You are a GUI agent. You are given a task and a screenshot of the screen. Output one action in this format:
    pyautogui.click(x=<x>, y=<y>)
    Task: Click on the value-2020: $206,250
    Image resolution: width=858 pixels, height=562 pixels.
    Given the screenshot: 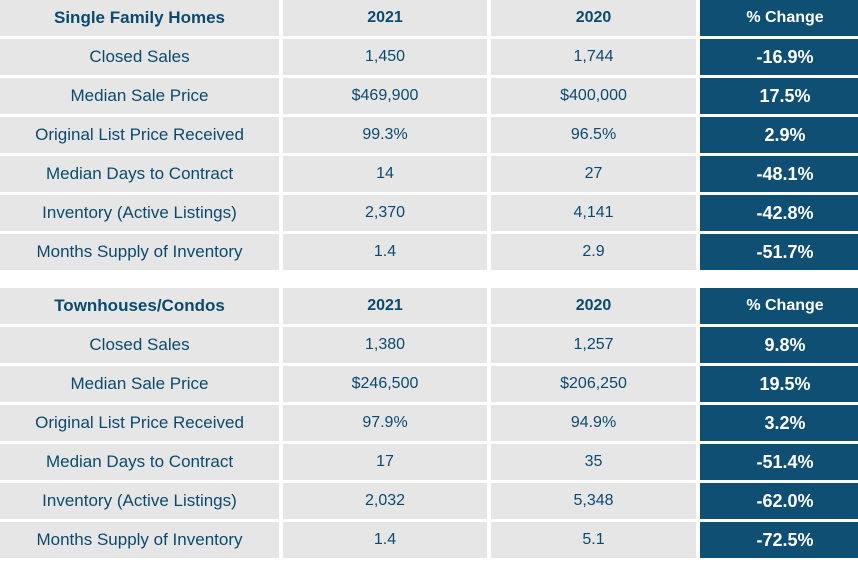 What is the action you would take?
    pyautogui.click(x=593, y=384)
    